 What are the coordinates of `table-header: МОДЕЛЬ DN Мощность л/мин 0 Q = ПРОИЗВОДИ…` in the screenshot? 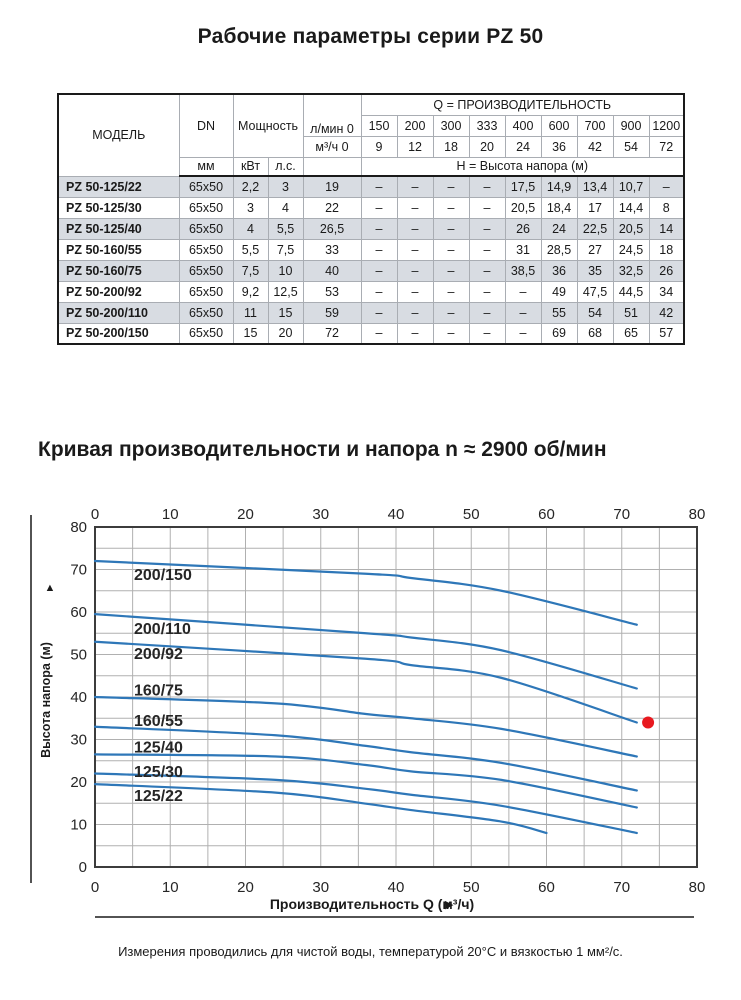 It's located at (371, 135).